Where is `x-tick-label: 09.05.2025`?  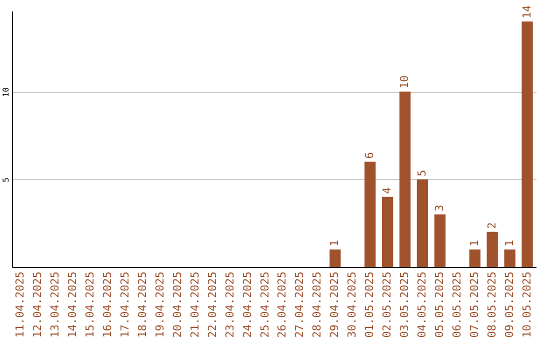
x-tick-label: 09.05.2025 is located at coordinates (509, 305).